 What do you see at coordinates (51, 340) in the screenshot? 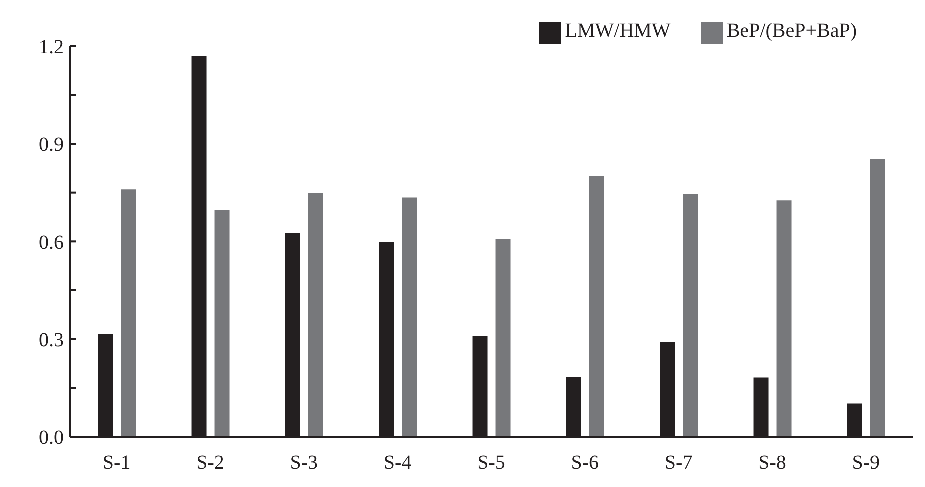
I see `y-tick-label: 0.3` at bounding box center [51, 340].